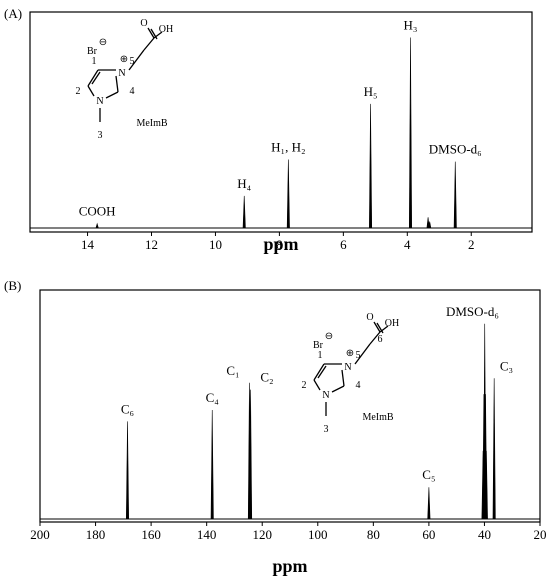 This screenshot has height=579, width=550. Describe the element at coordinates (215, 244) in the screenshot. I see `x-tick-label: 10` at that location.